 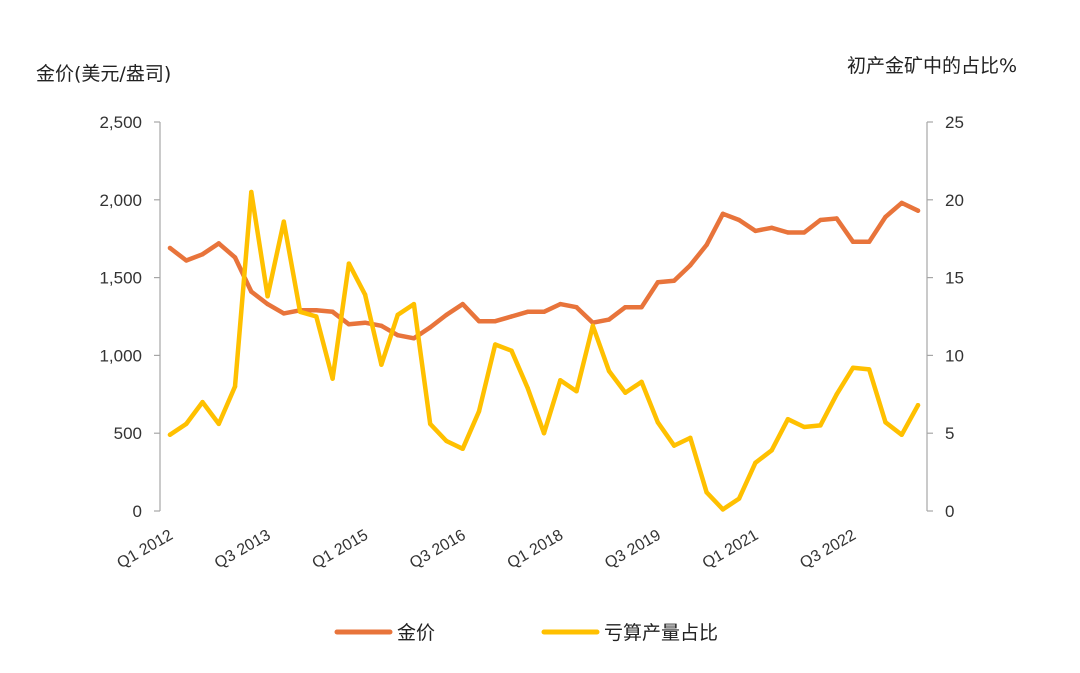 I want to click on points-gold-price, so click(x=544, y=270).